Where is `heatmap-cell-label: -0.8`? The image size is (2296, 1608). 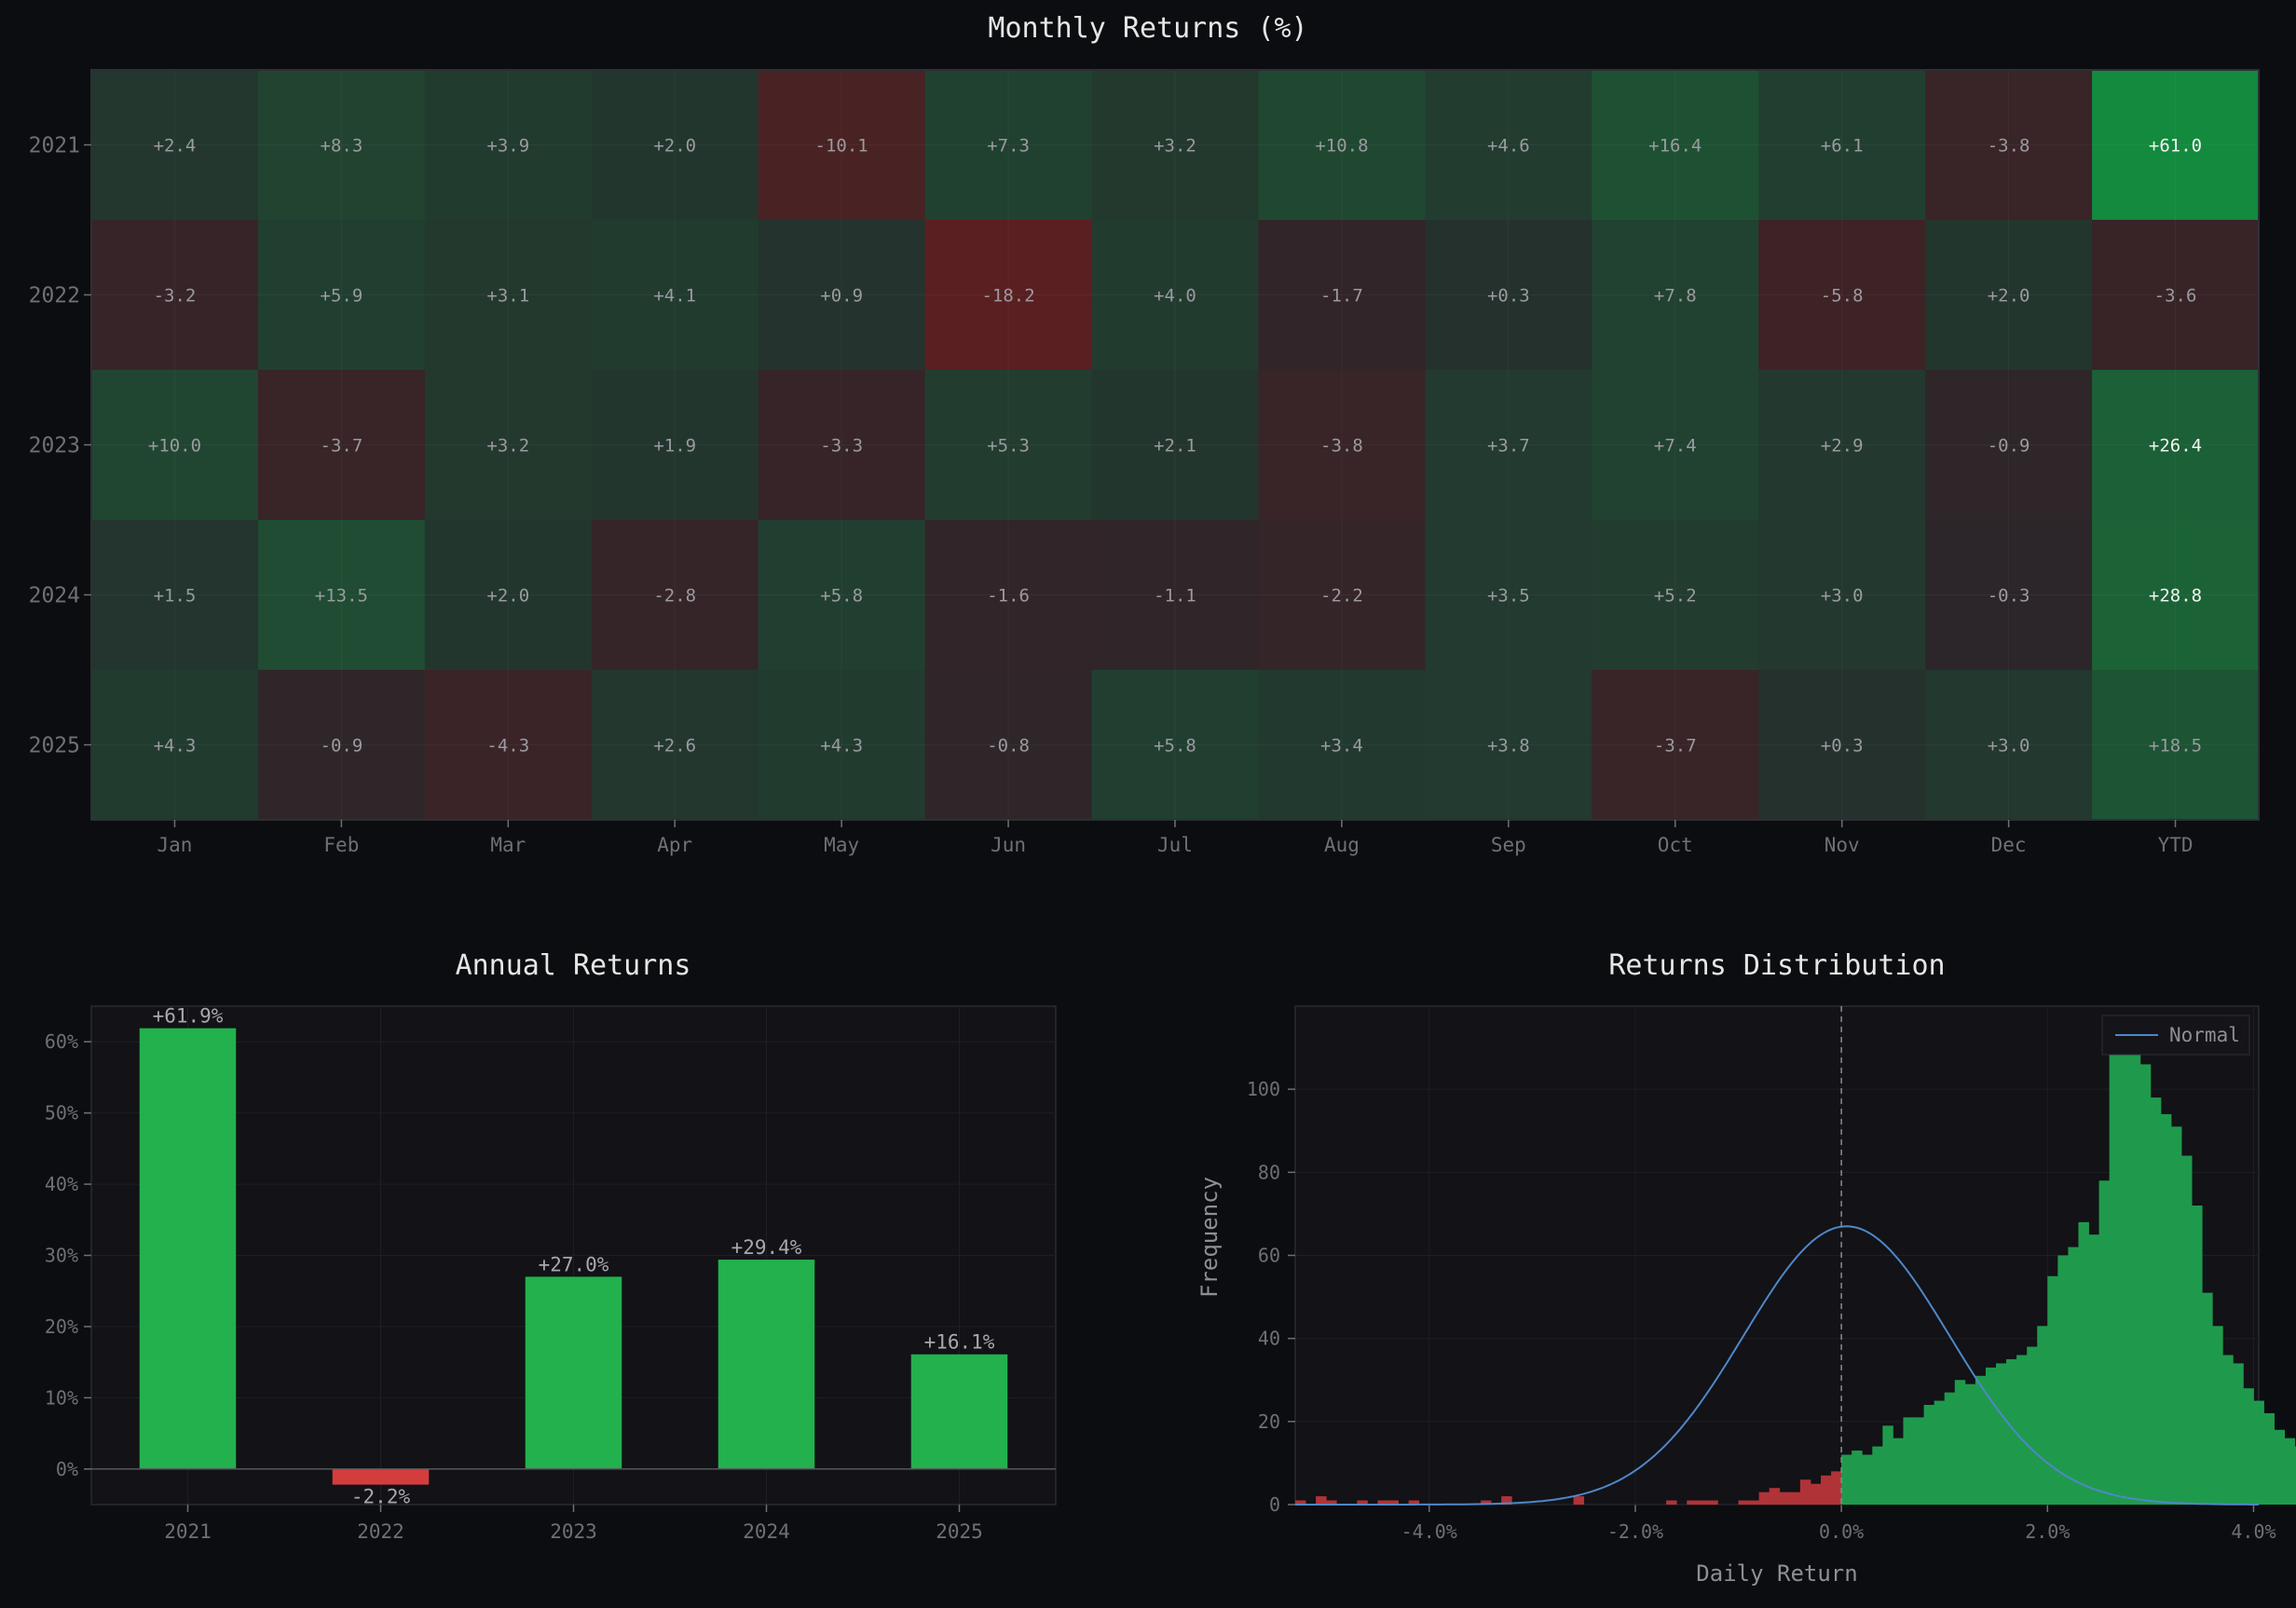 heatmap-cell-label: -0.8 is located at coordinates (1008, 746).